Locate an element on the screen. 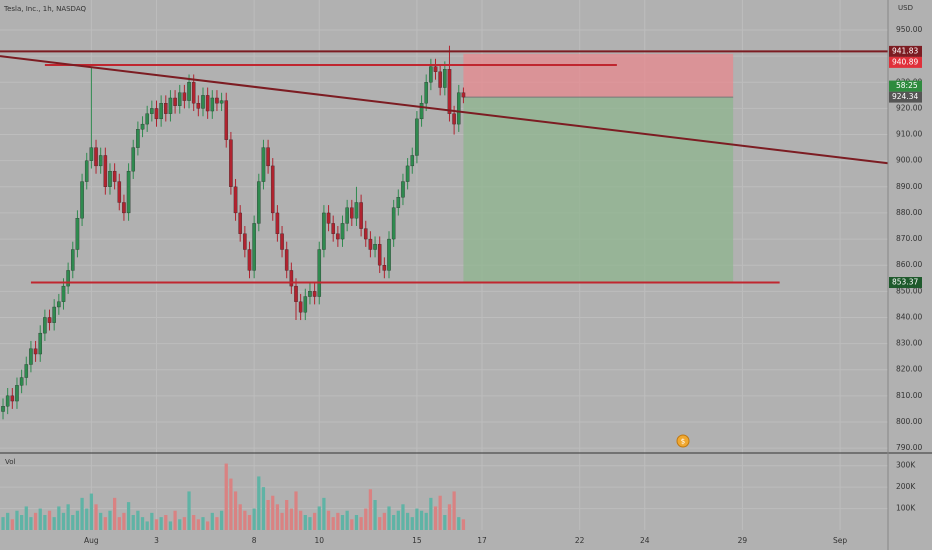 This screenshot has width=932, height=550. dividend-icon is located at coordinates (683, 441).